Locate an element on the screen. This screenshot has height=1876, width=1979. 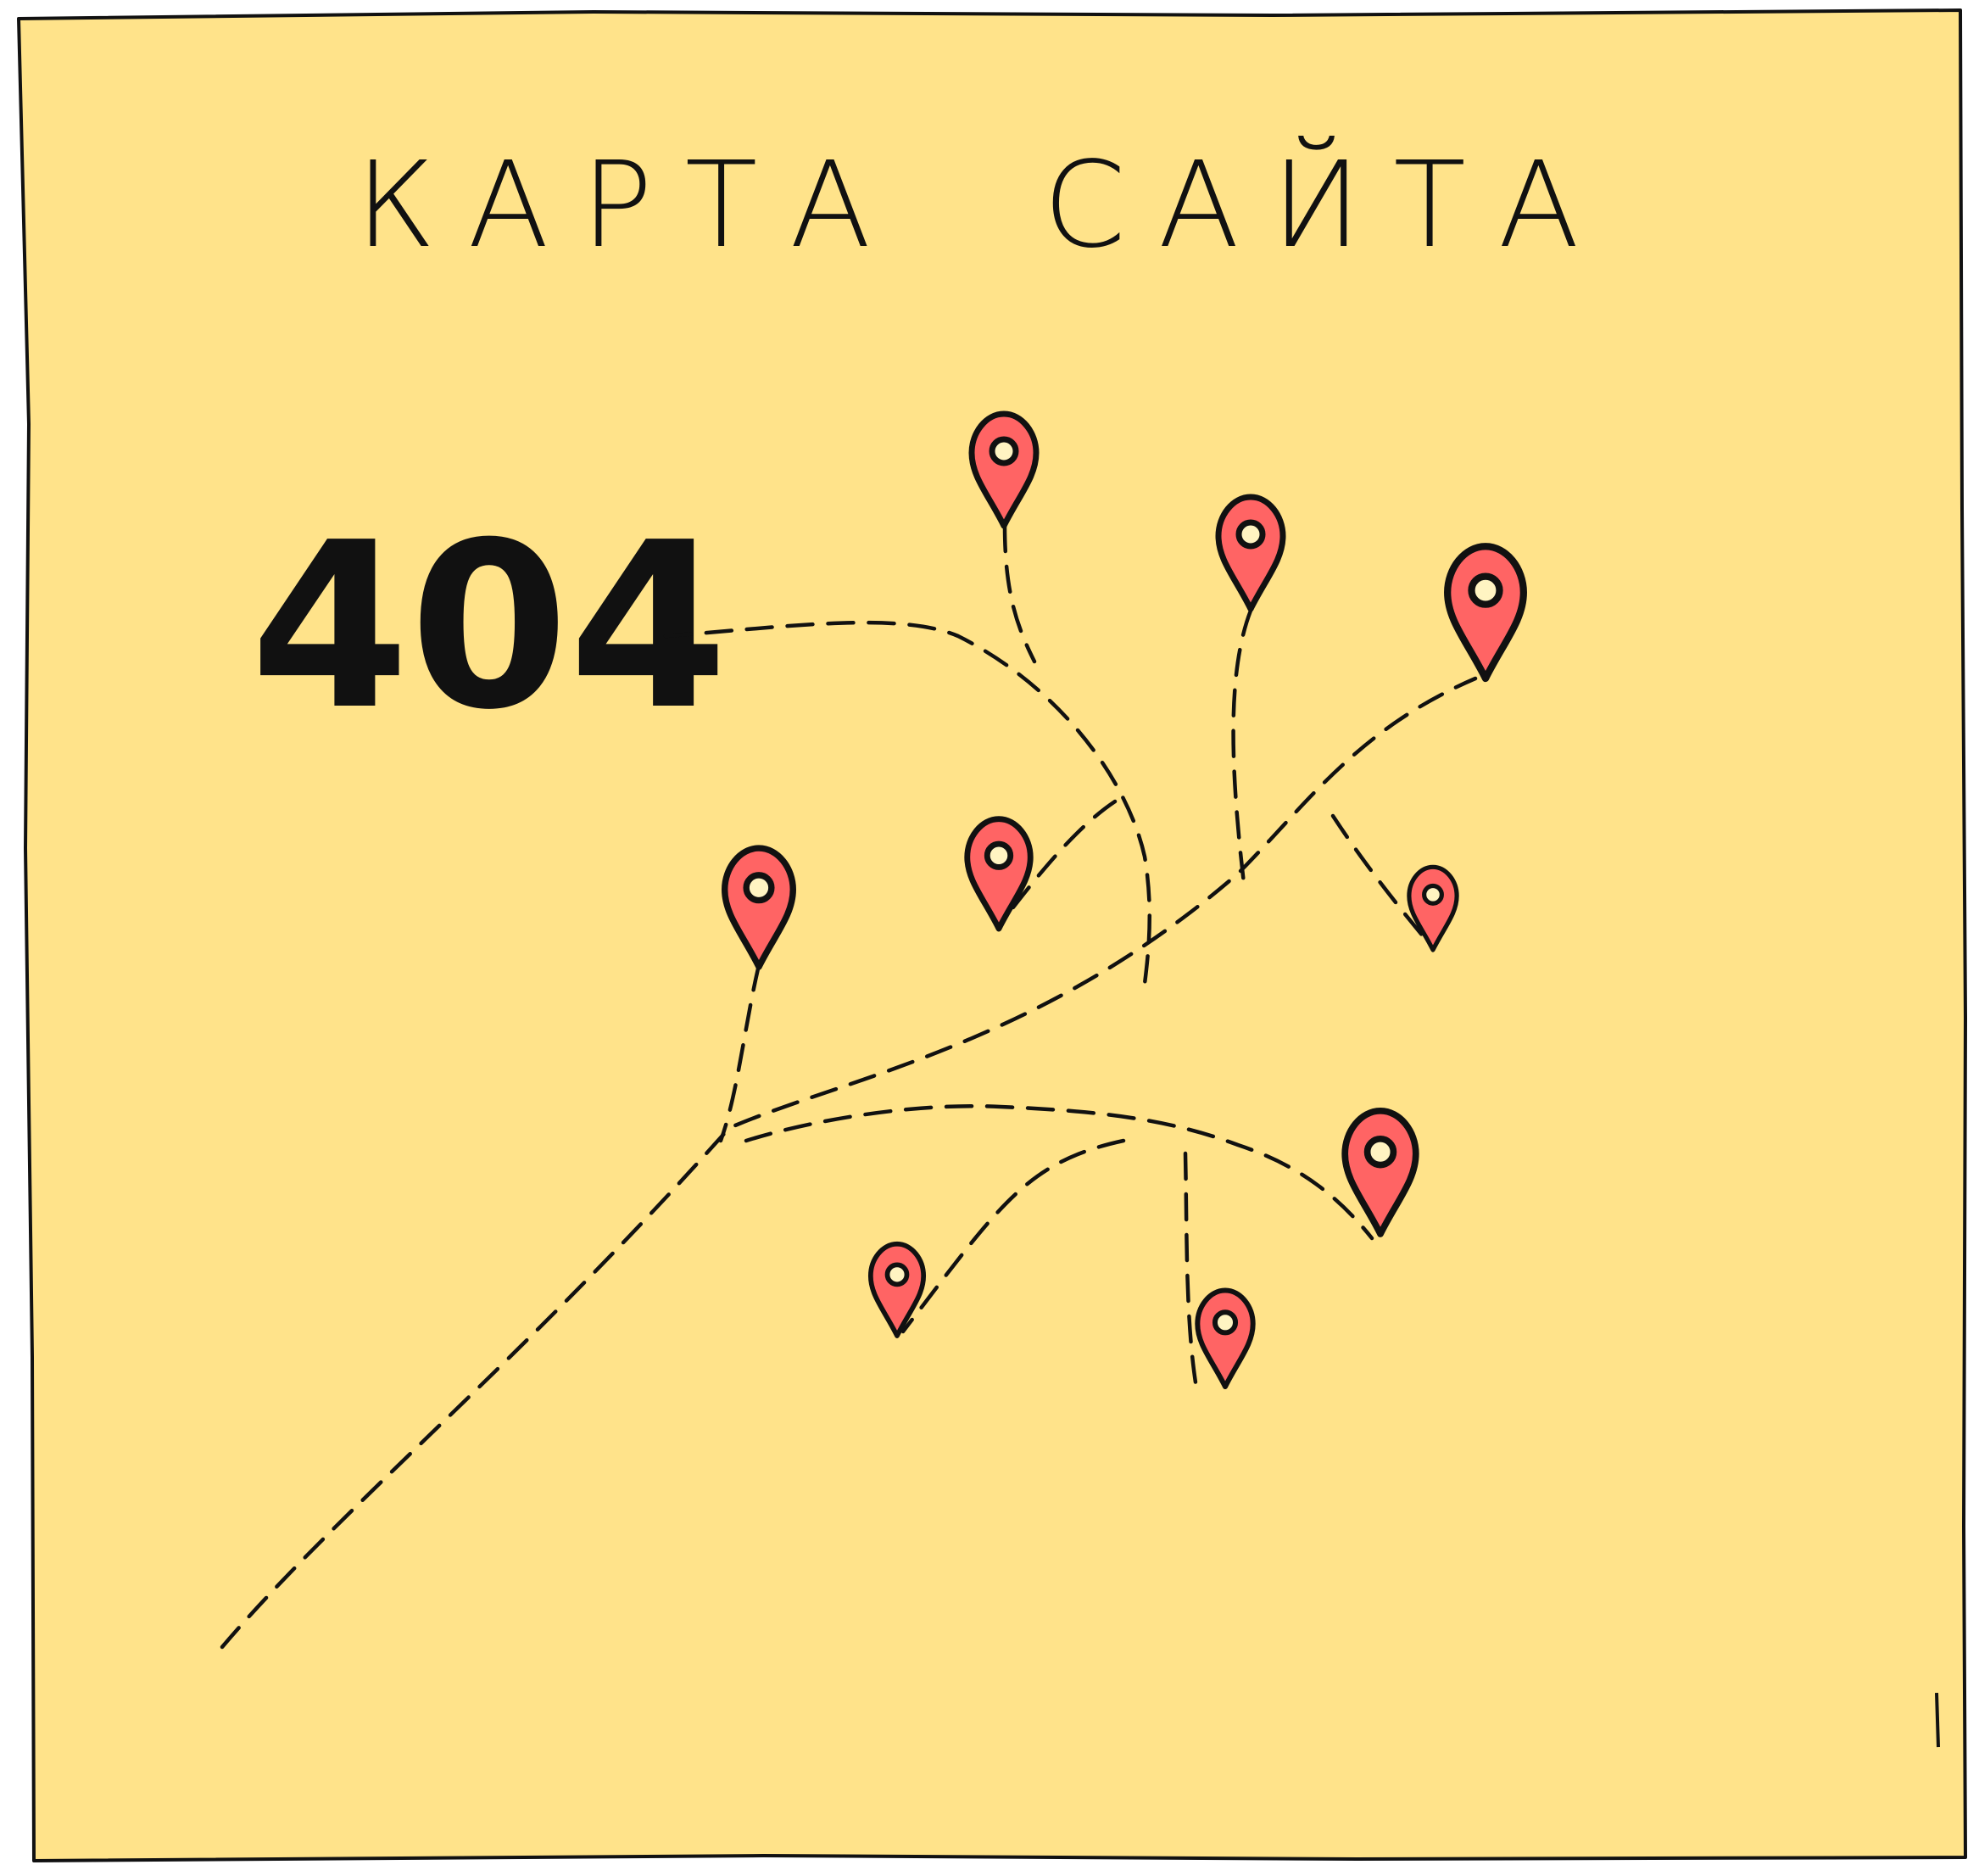
route-top-pin is located at coordinates (1019, 593).